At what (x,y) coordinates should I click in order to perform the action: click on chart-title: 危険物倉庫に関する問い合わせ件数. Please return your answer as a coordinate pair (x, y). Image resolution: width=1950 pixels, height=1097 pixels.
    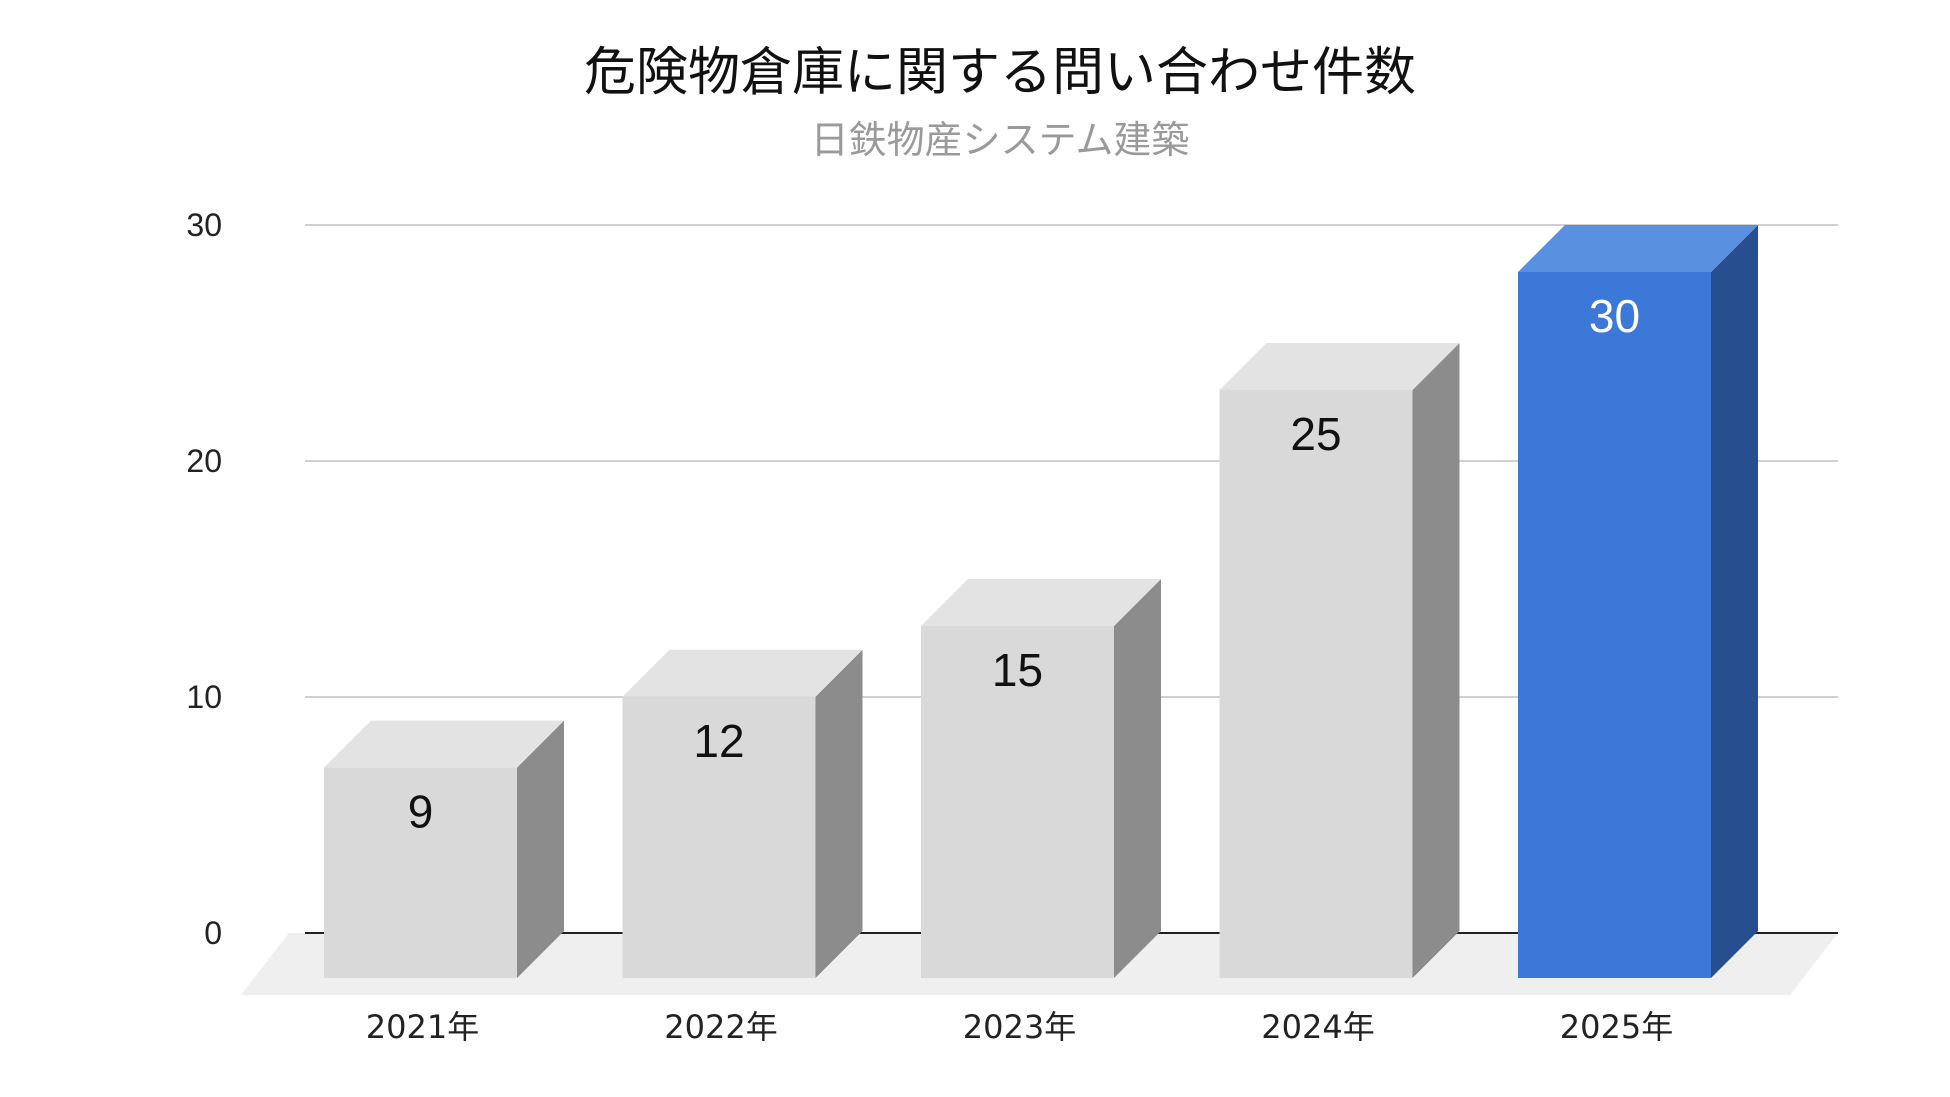
    Looking at the image, I should click on (999, 73).